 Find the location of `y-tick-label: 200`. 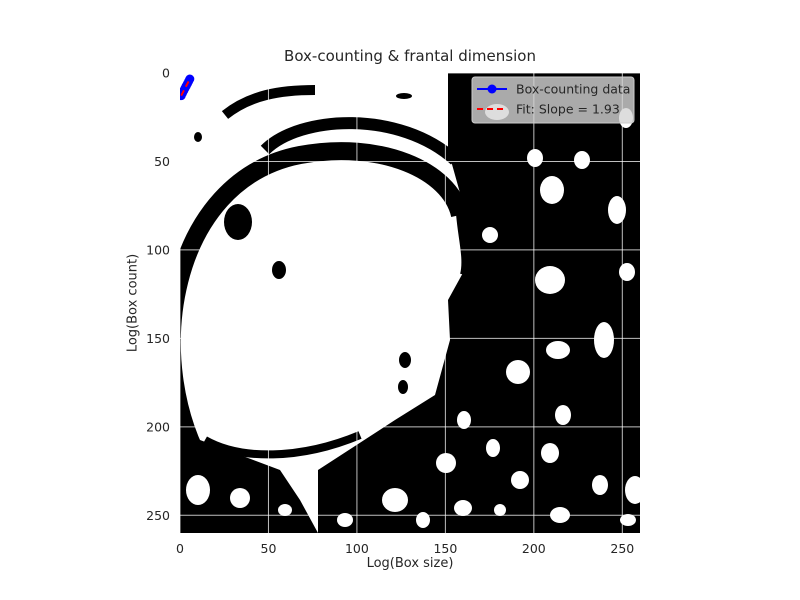

y-tick-label: 200 is located at coordinates (158, 426).